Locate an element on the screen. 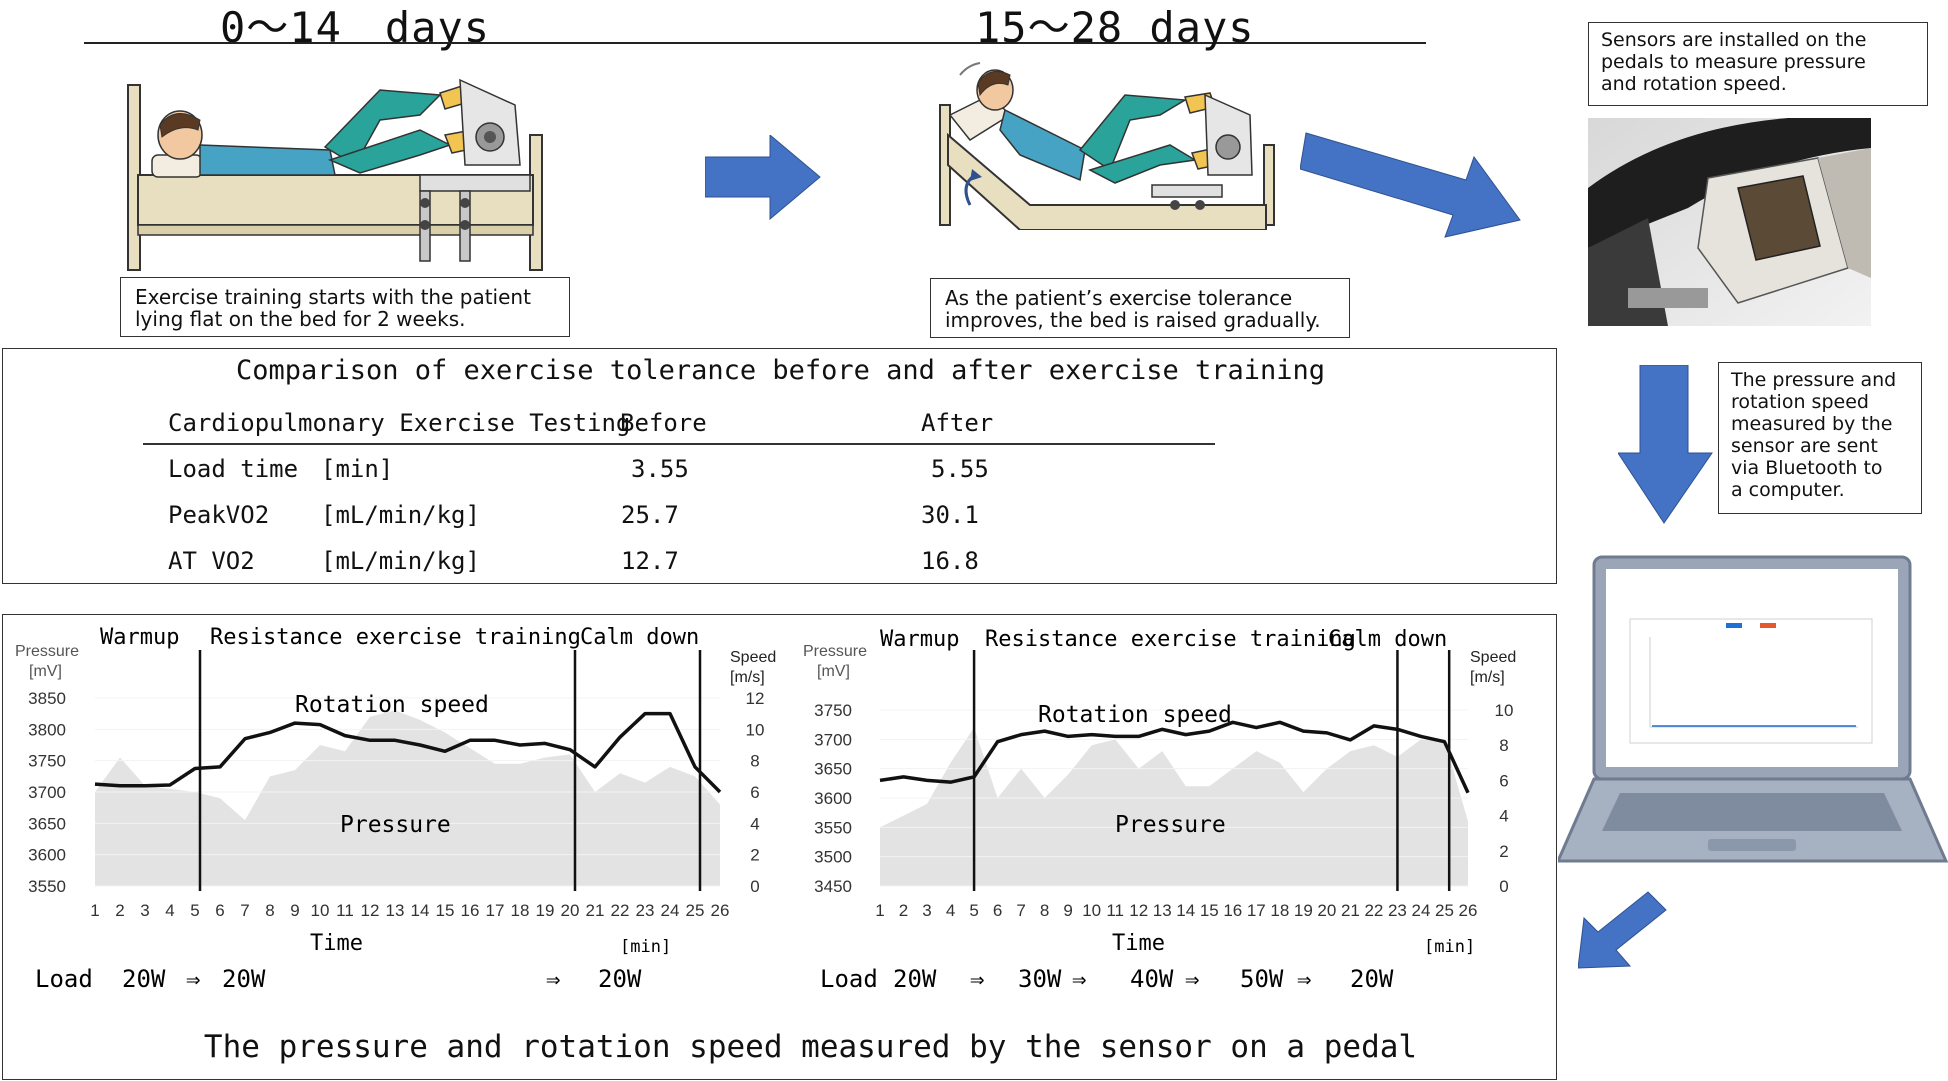  chart1-load-label: Load is located at coordinates (849, 979).